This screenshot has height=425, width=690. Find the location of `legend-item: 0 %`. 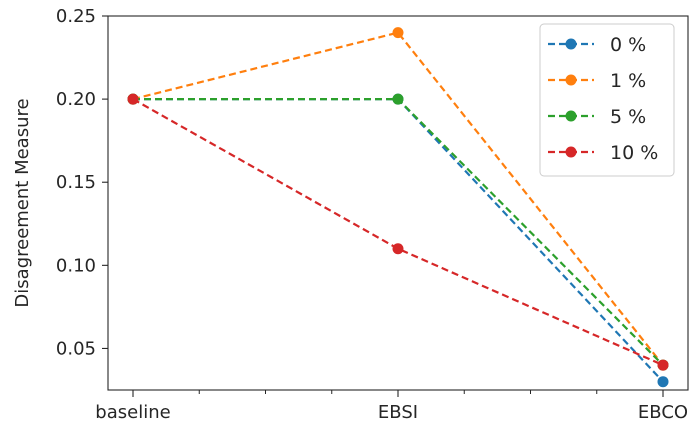

legend-item: 0 % is located at coordinates (597, 45).